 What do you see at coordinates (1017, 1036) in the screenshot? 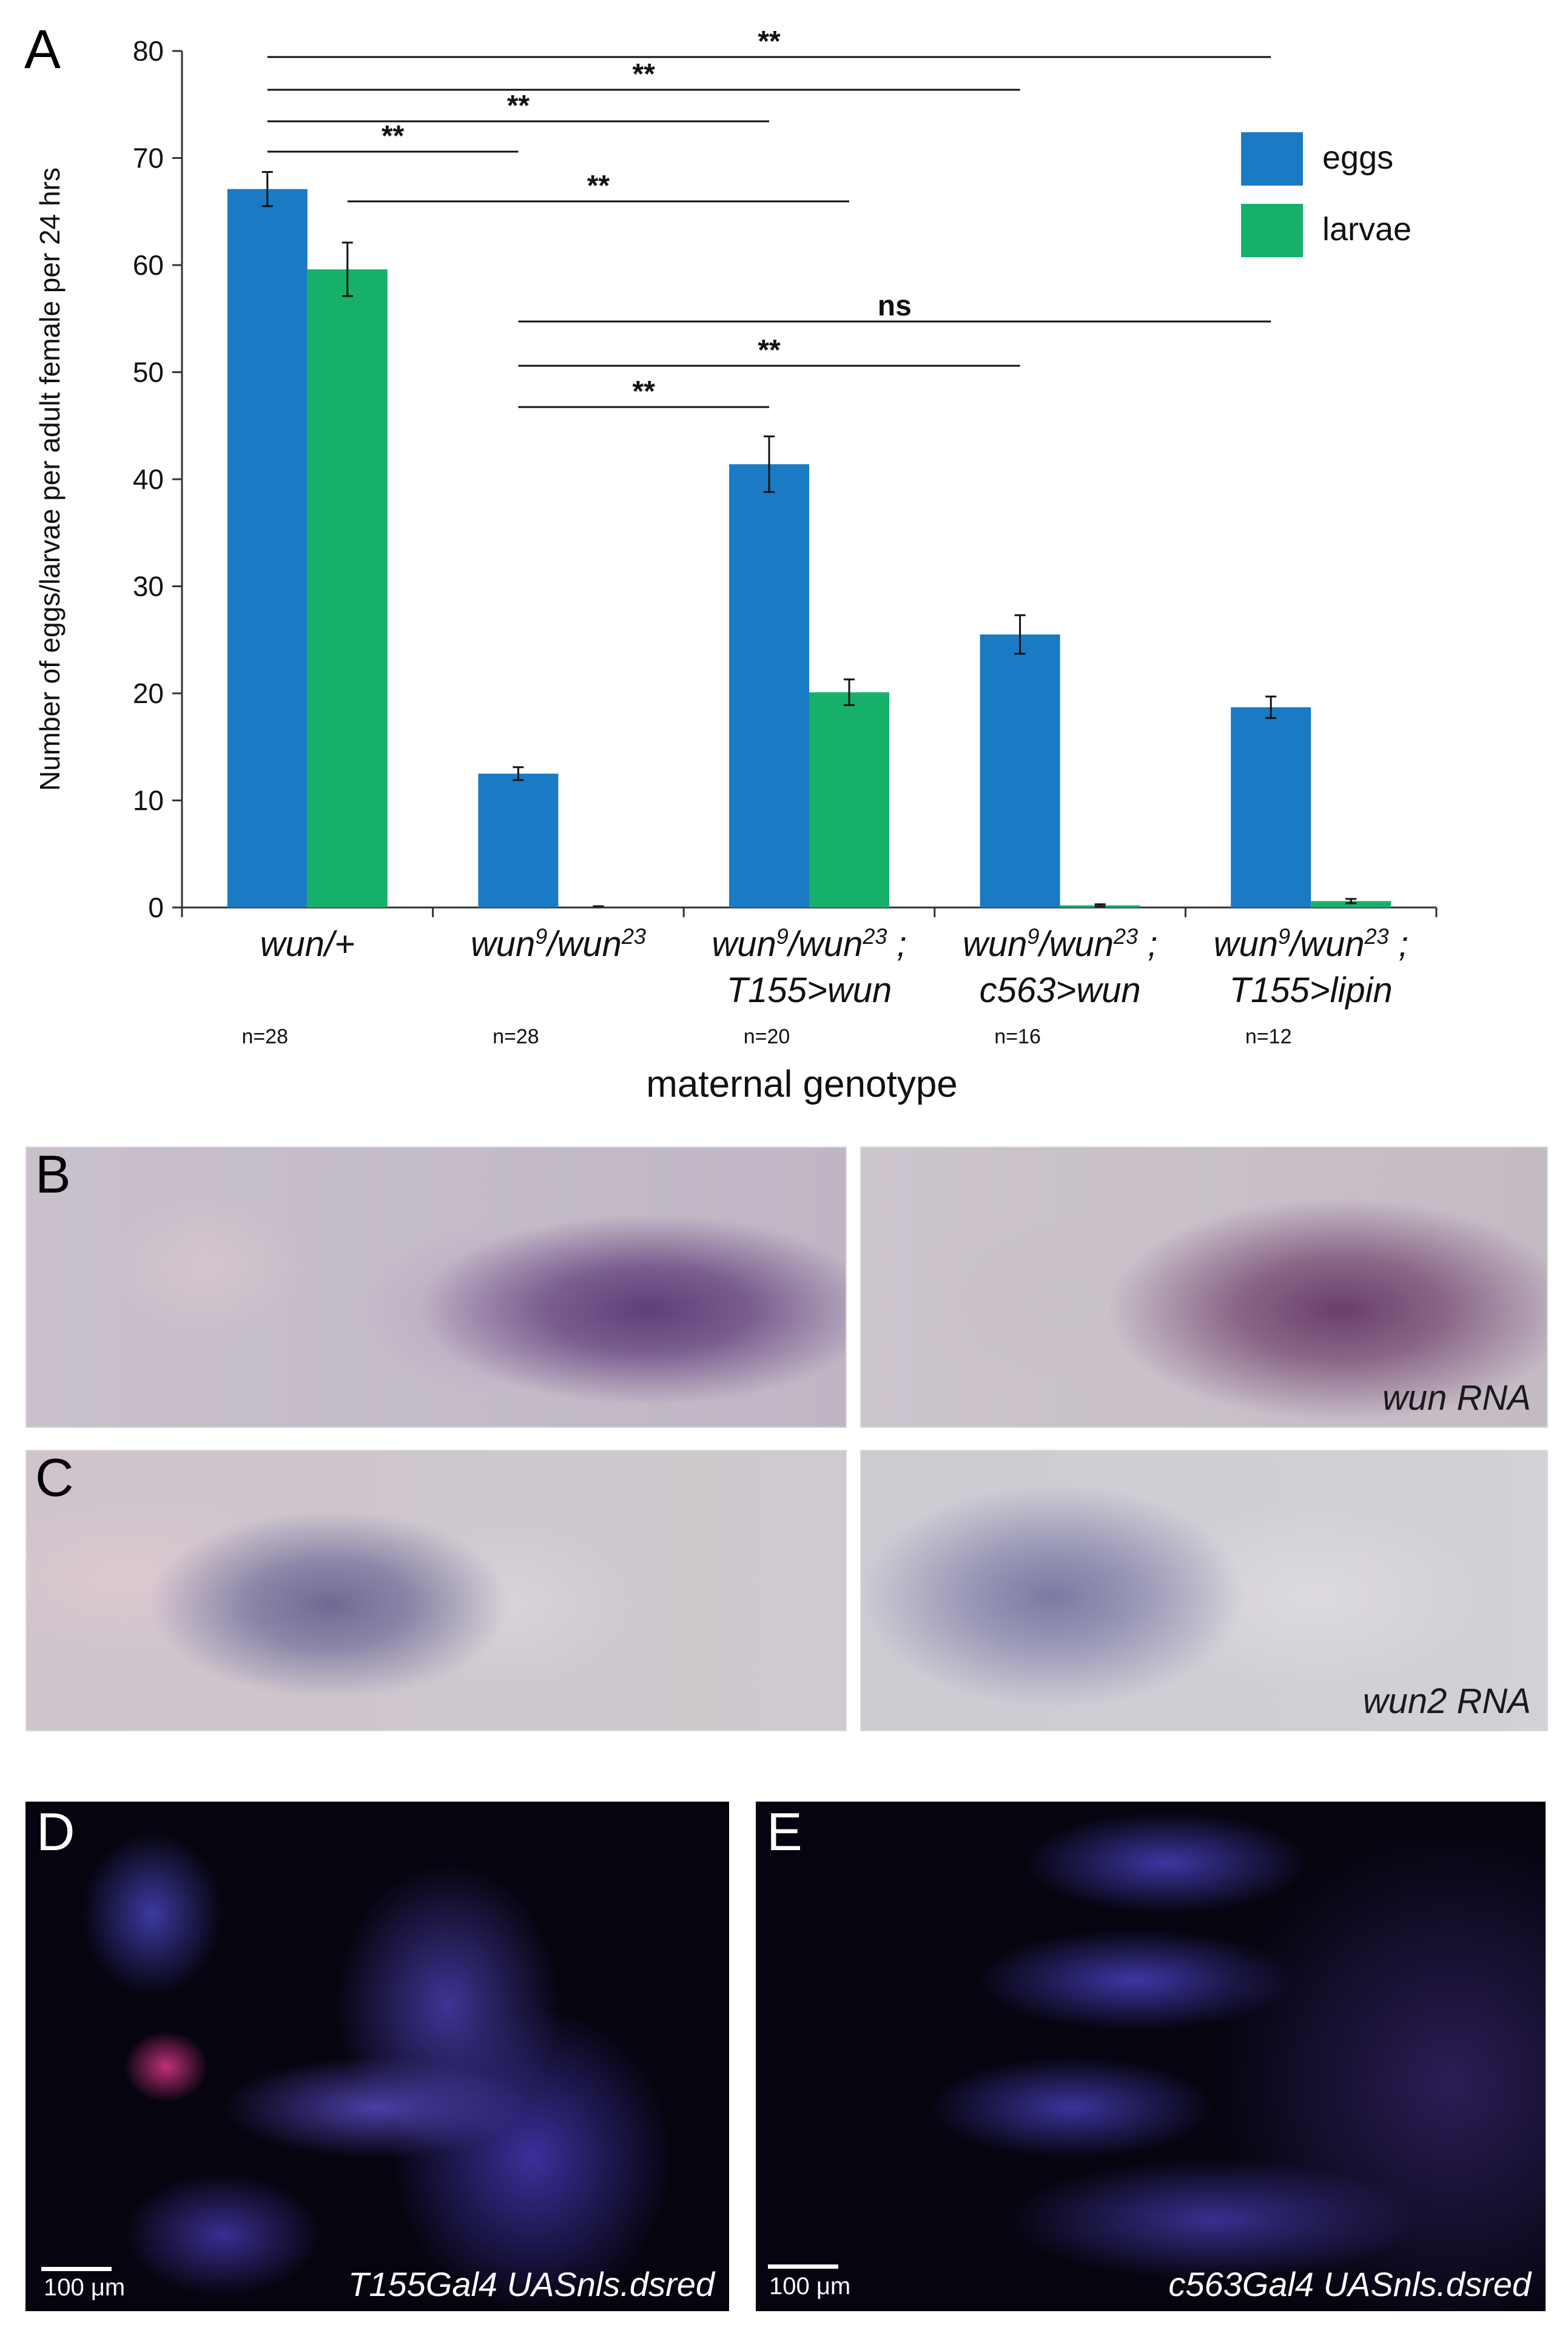
I see `sample-size-3: n=16` at bounding box center [1017, 1036].